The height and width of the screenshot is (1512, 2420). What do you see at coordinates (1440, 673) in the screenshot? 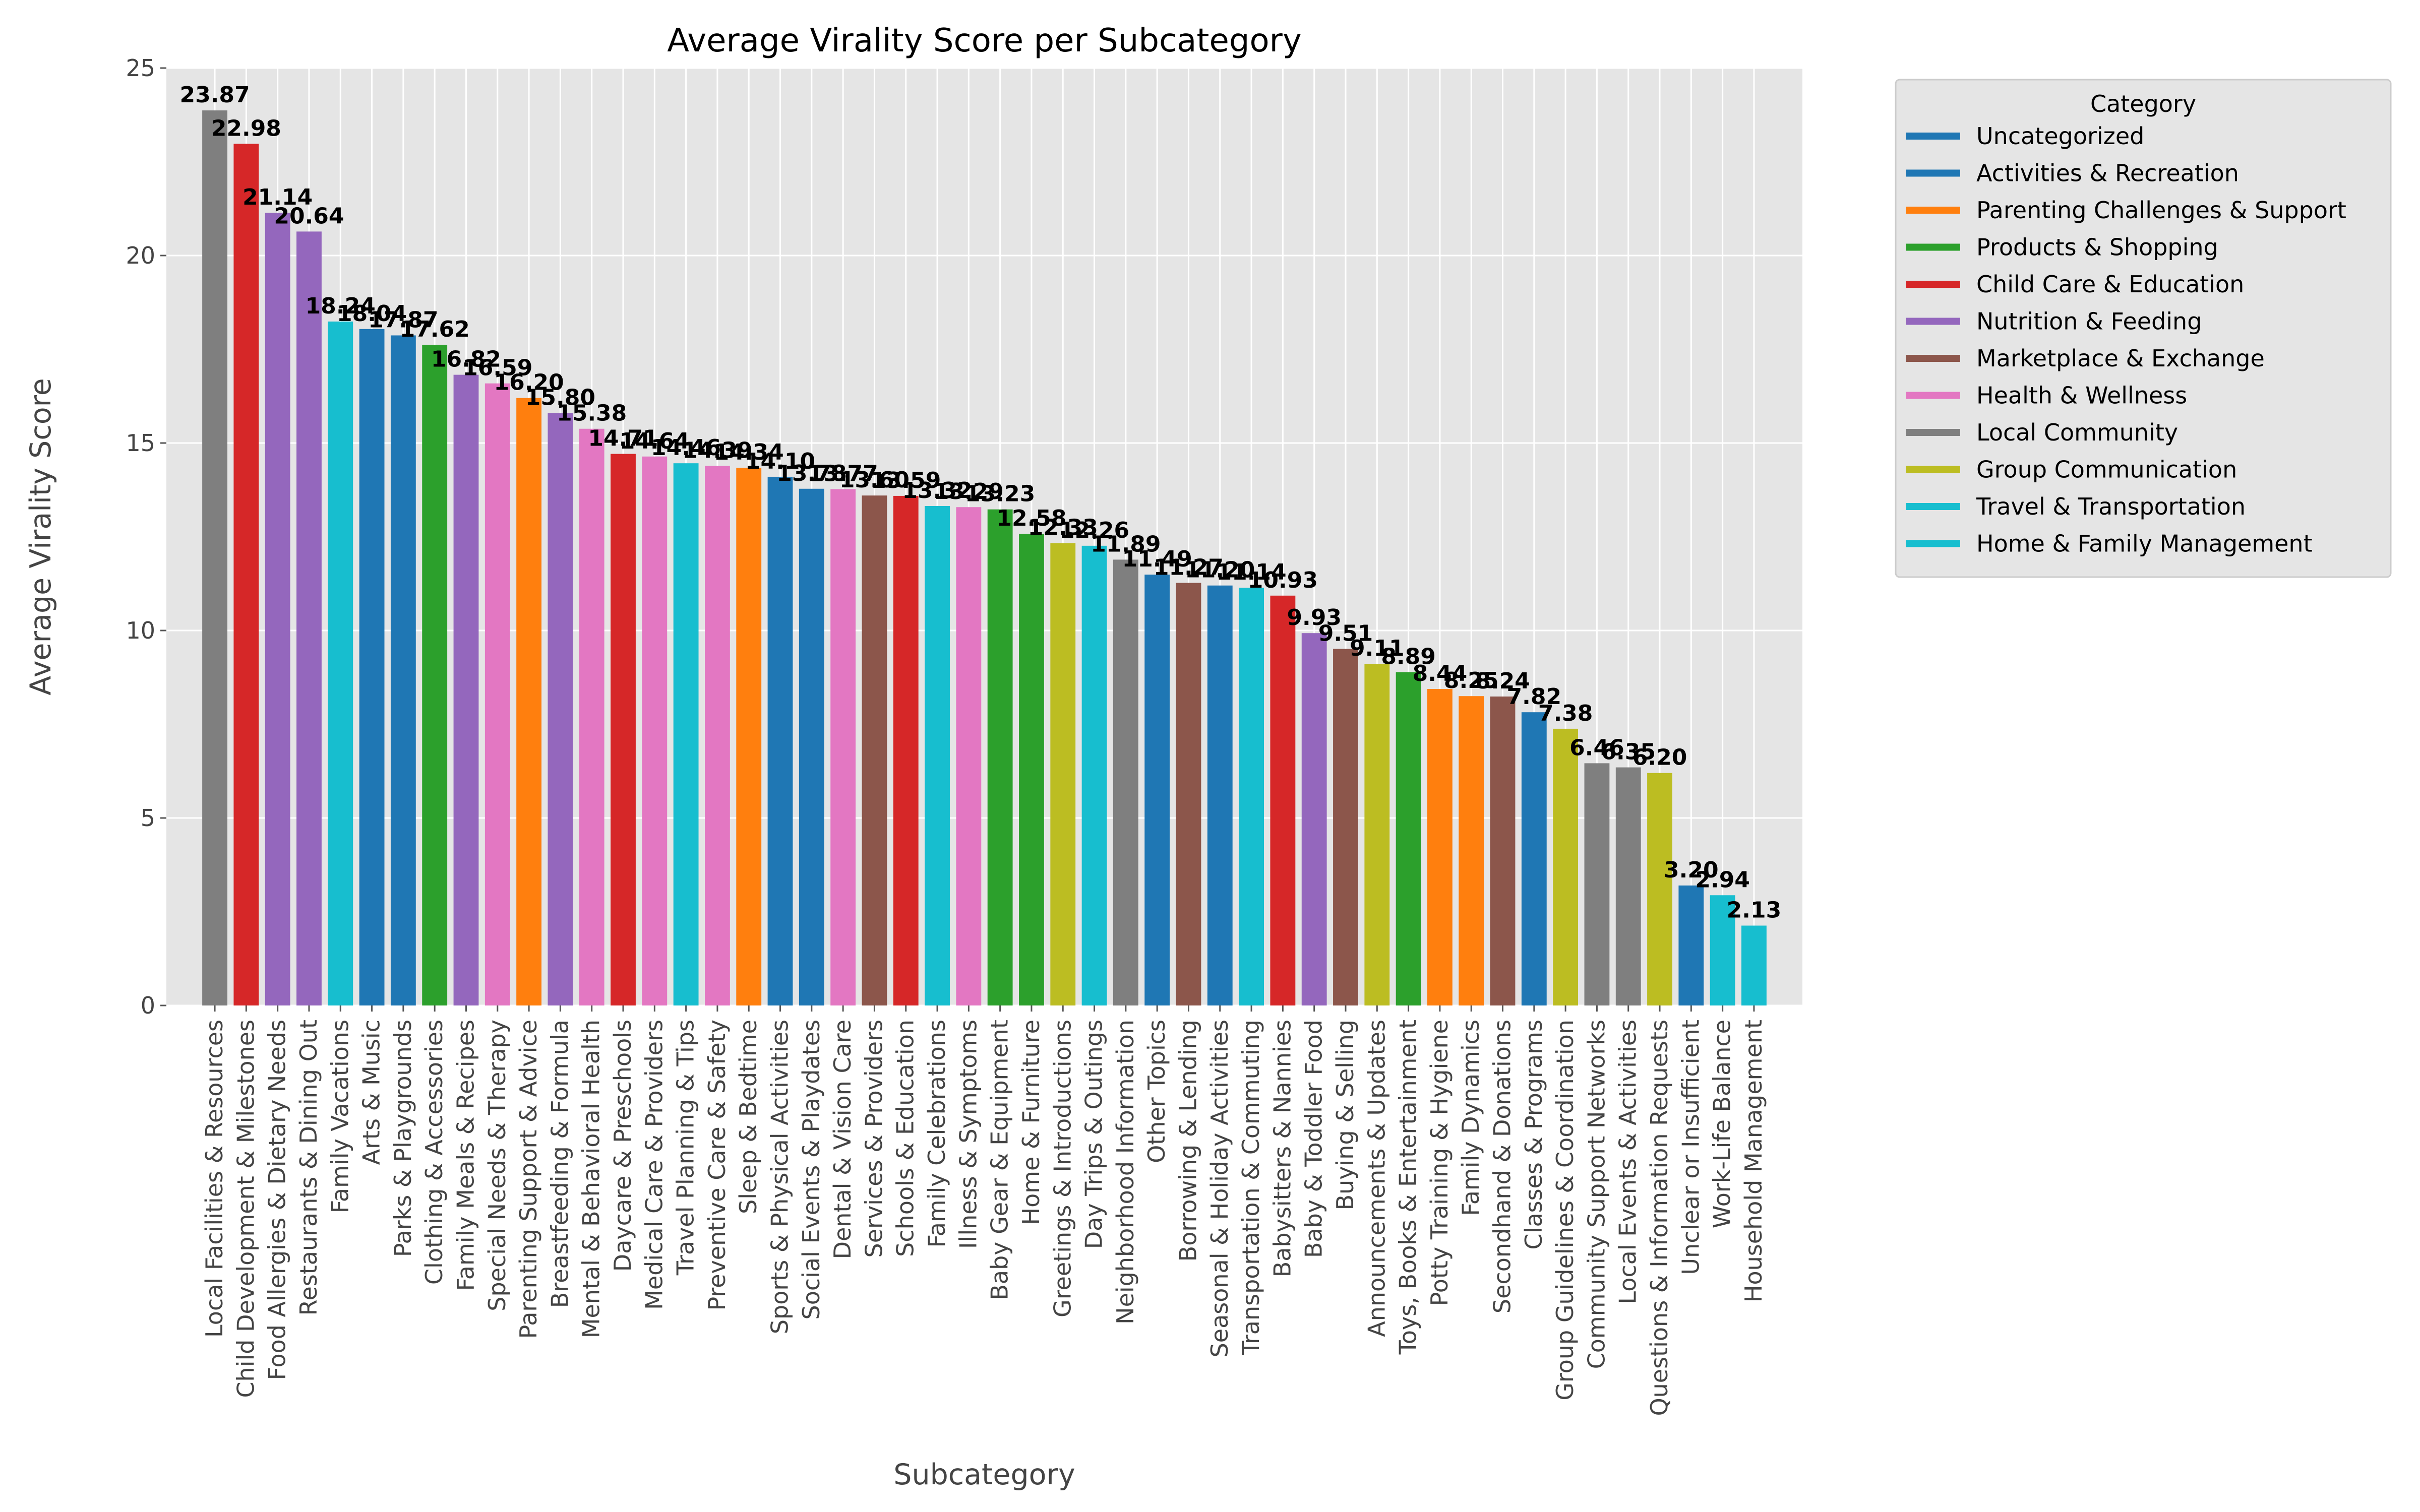
I see `bar-value-label: 8.44` at bounding box center [1440, 673].